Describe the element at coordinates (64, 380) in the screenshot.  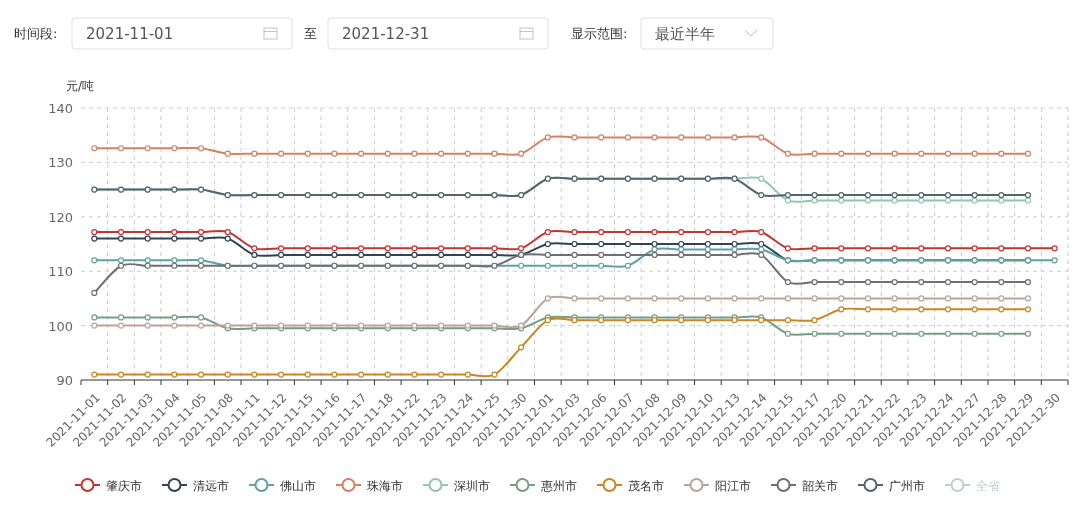
I see `y-tick-label: 90` at that location.